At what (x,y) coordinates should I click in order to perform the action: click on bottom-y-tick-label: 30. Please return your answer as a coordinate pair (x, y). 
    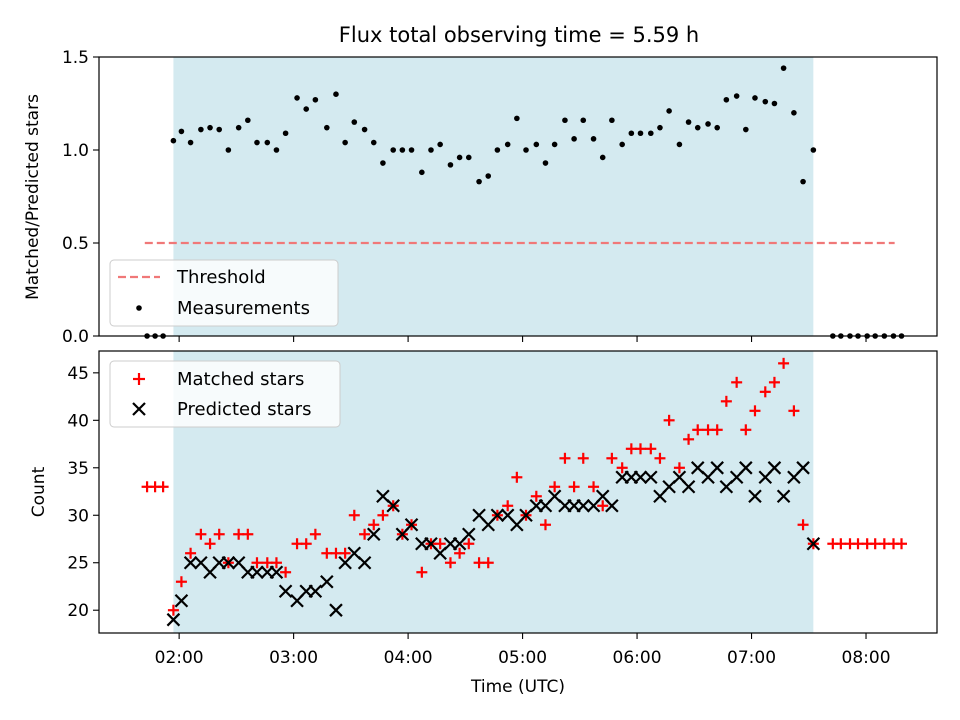
    Looking at the image, I should click on (78, 516).